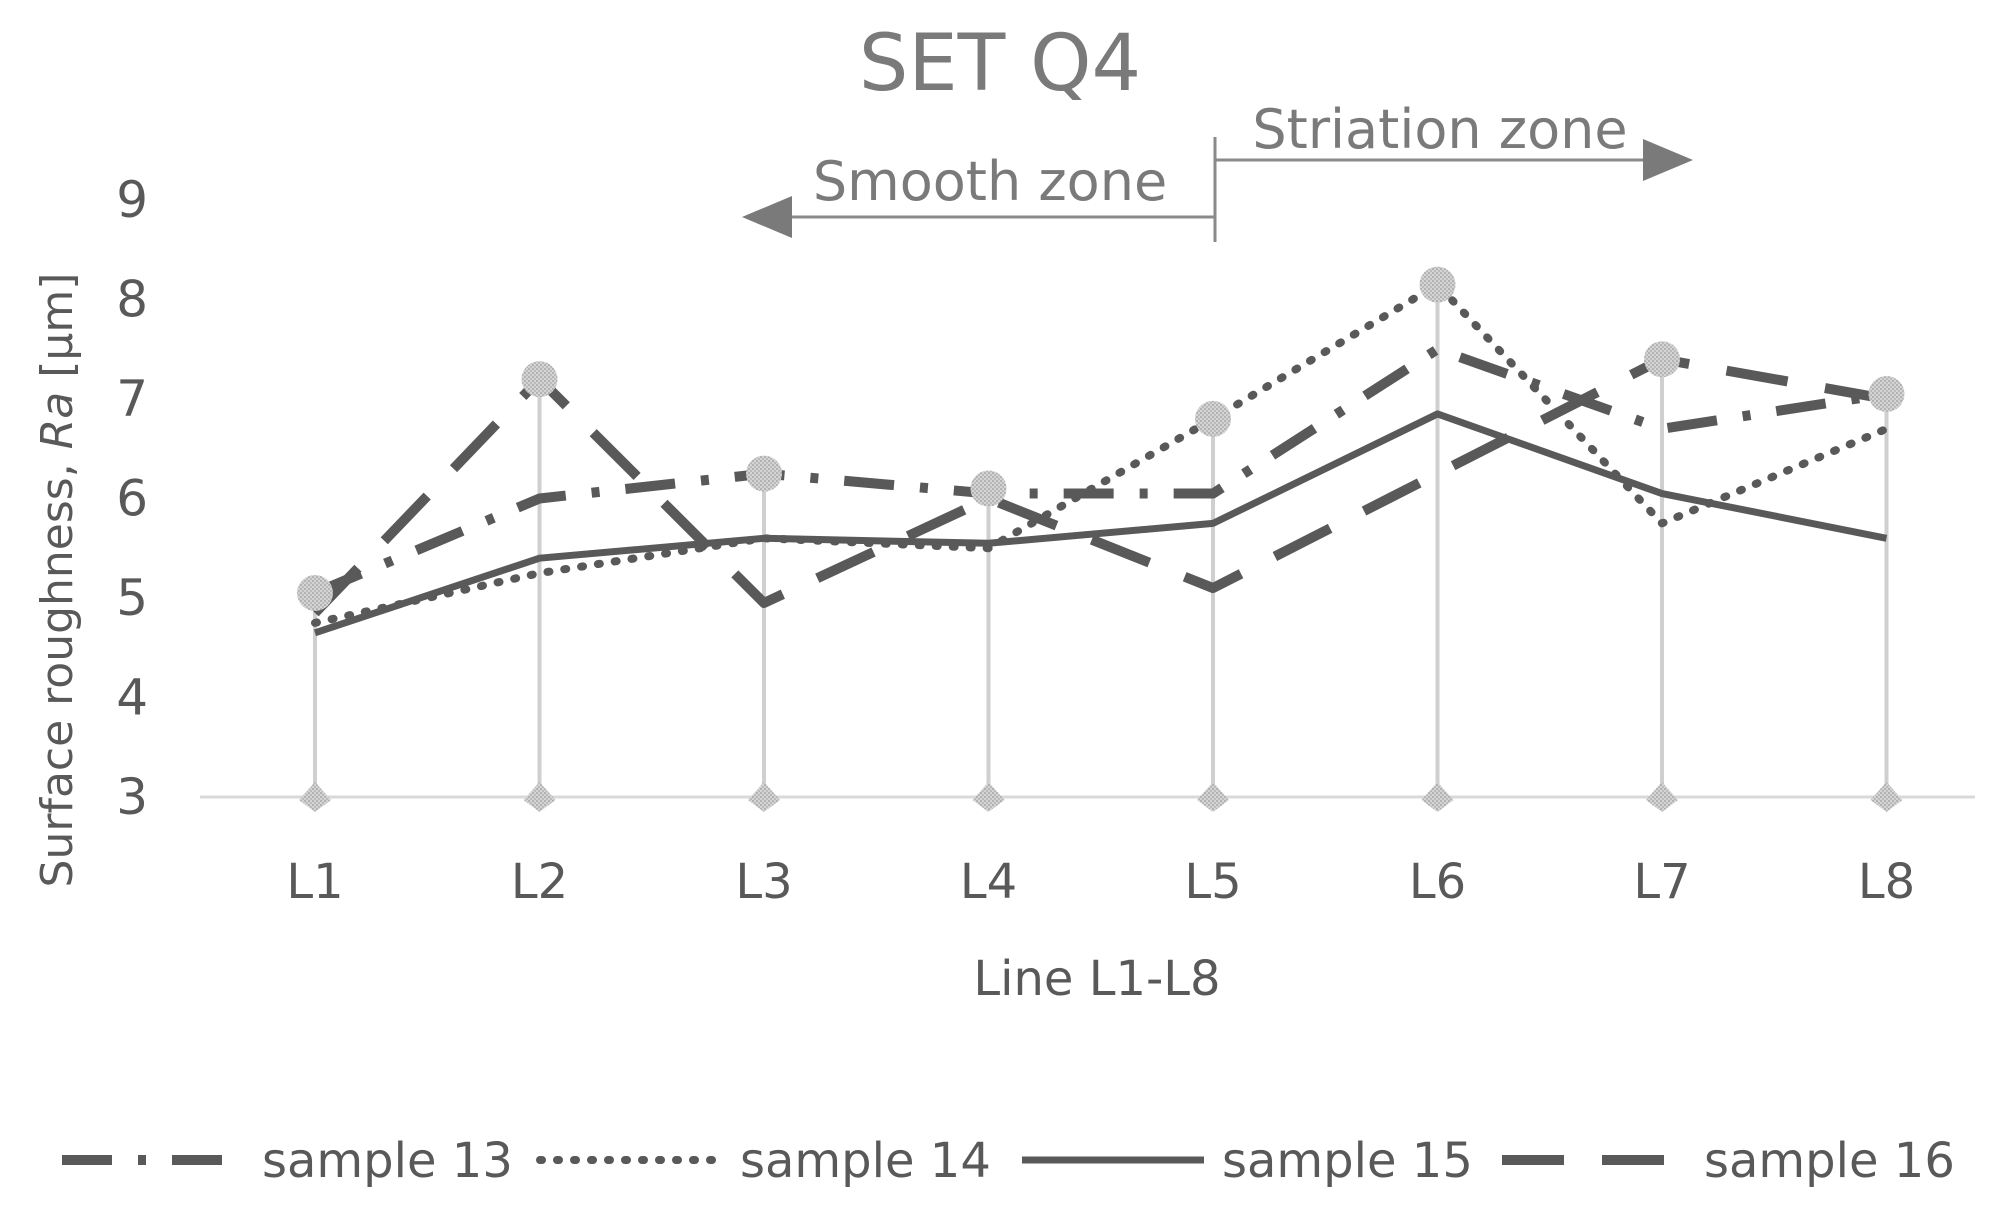 The height and width of the screenshot is (1206, 2016). What do you see at coordinates (387, 1161) in the screenshot?
I see `legend-label: sample 13` at bounding box center [387, 1161].